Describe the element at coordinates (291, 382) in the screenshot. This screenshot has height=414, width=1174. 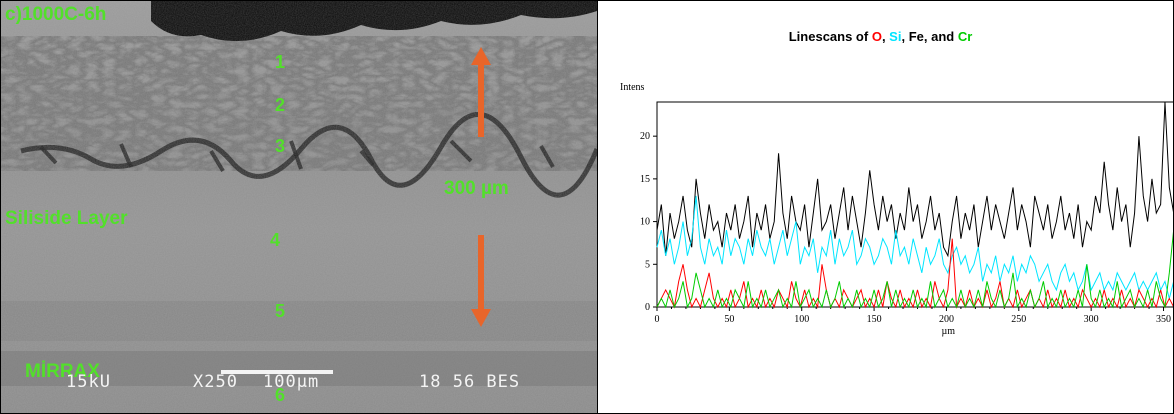
I see `scale-readout: 100µm` at that location.